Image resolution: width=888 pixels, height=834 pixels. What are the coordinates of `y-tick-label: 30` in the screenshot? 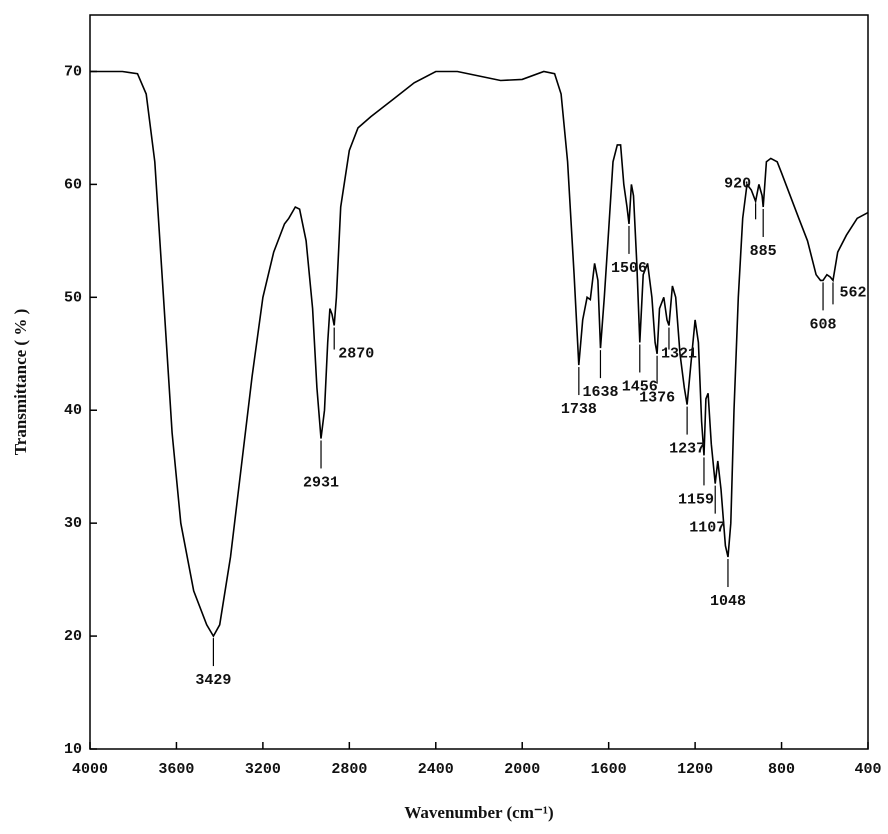 It's located at (73, 523).